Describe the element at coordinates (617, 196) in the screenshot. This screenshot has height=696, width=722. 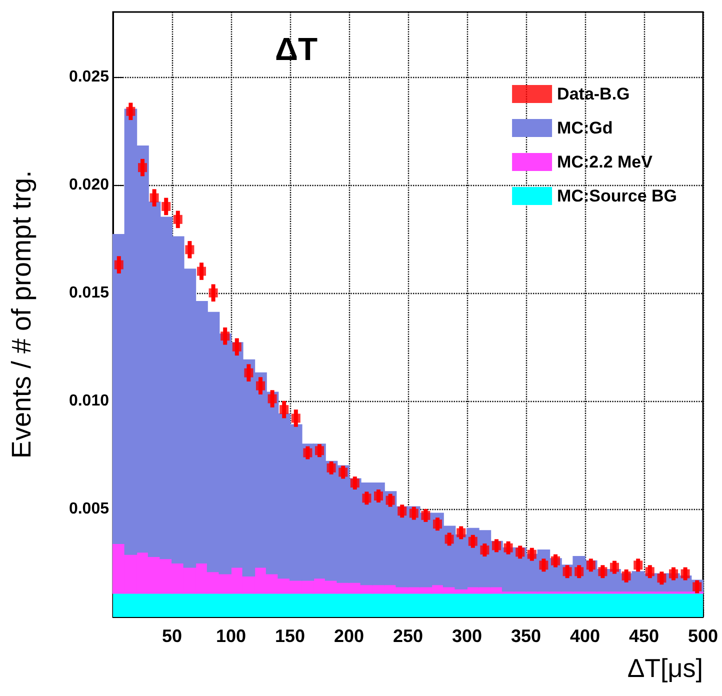
I see `legend-label: MC:Source BG` at that location.